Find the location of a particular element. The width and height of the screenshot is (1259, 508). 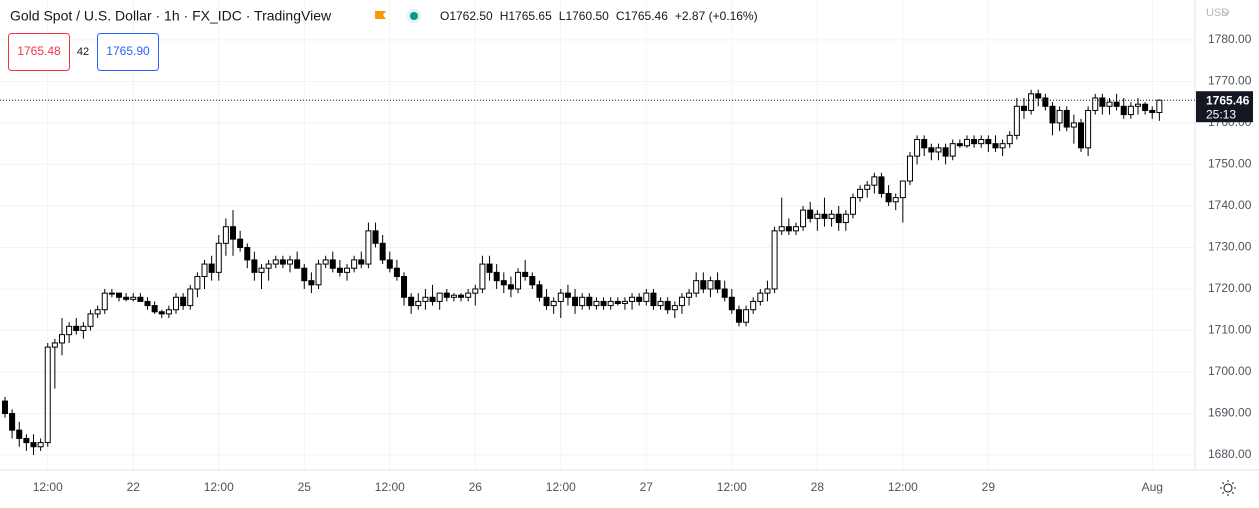

currency-selector: USD is located at coordinates (1217, 13).